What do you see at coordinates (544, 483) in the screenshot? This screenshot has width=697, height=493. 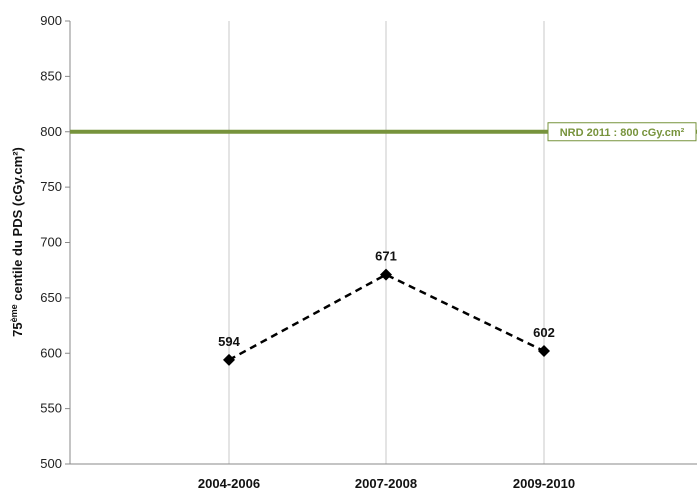 I see `x-tick-label-3: 2009-2010` at bounding box center [544, 483].